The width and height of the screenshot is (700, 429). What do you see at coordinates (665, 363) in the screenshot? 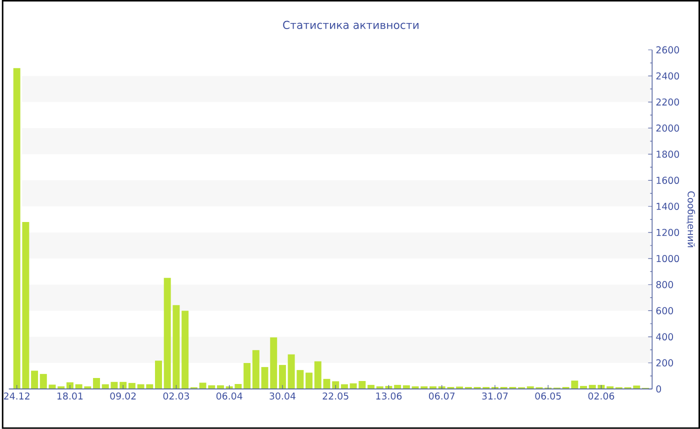
I see `y-tick-label: 200` at bounding box center [665, 363].